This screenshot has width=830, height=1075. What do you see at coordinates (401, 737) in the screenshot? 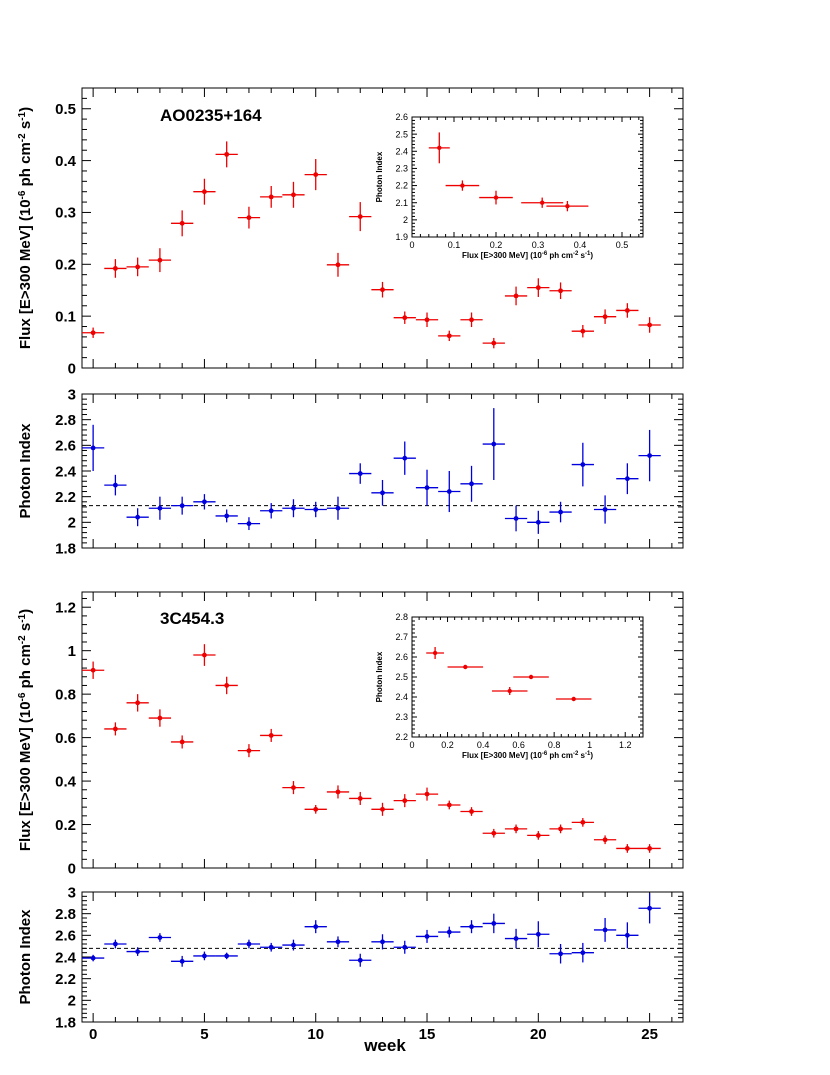
I see `y-tick-label: 2.2` at bounding box center [401, 737].